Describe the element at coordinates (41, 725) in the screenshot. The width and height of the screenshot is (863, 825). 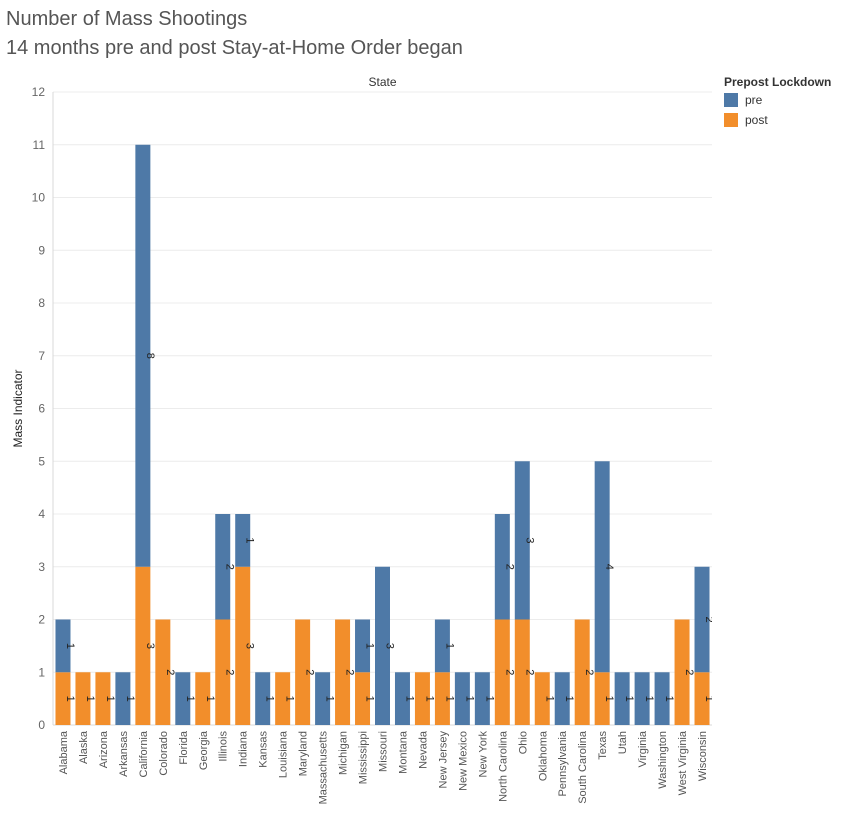
I see `y-tick-label: 0` at that location.